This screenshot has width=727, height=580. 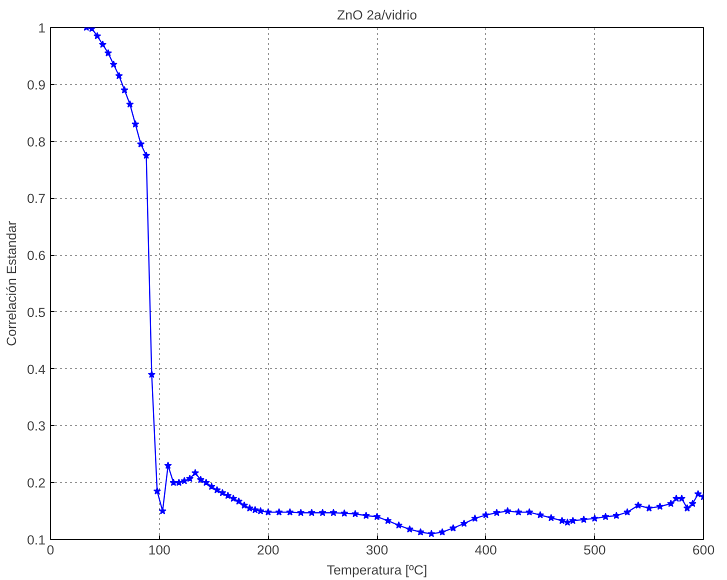 I want to click on y-tick-label: 0.7, so click(x=36, y=198).